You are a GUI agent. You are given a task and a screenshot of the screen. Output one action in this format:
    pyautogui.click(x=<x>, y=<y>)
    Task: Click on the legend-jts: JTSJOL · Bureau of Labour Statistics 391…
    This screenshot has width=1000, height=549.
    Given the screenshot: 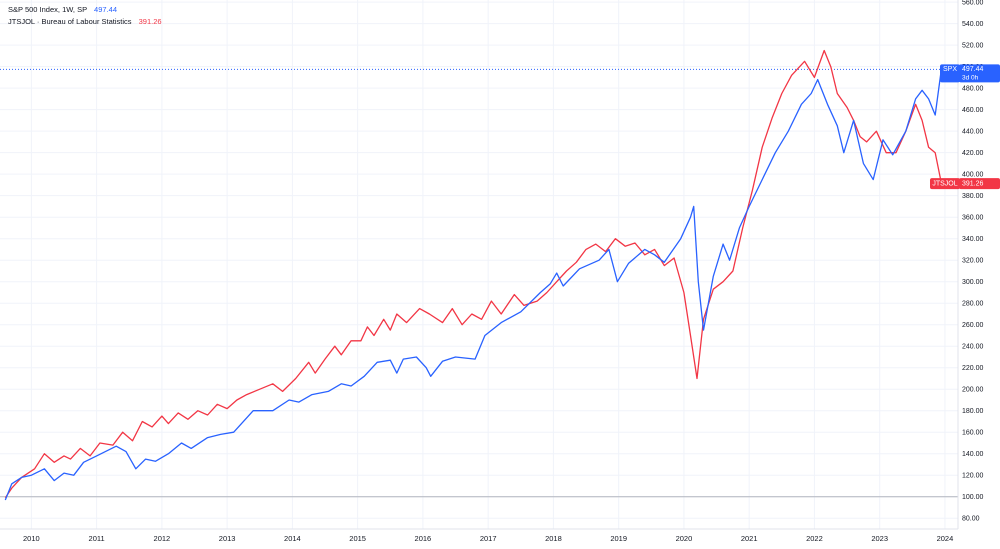 What is the action you would take?
    pyautogui.click(x=85, y=21)
    